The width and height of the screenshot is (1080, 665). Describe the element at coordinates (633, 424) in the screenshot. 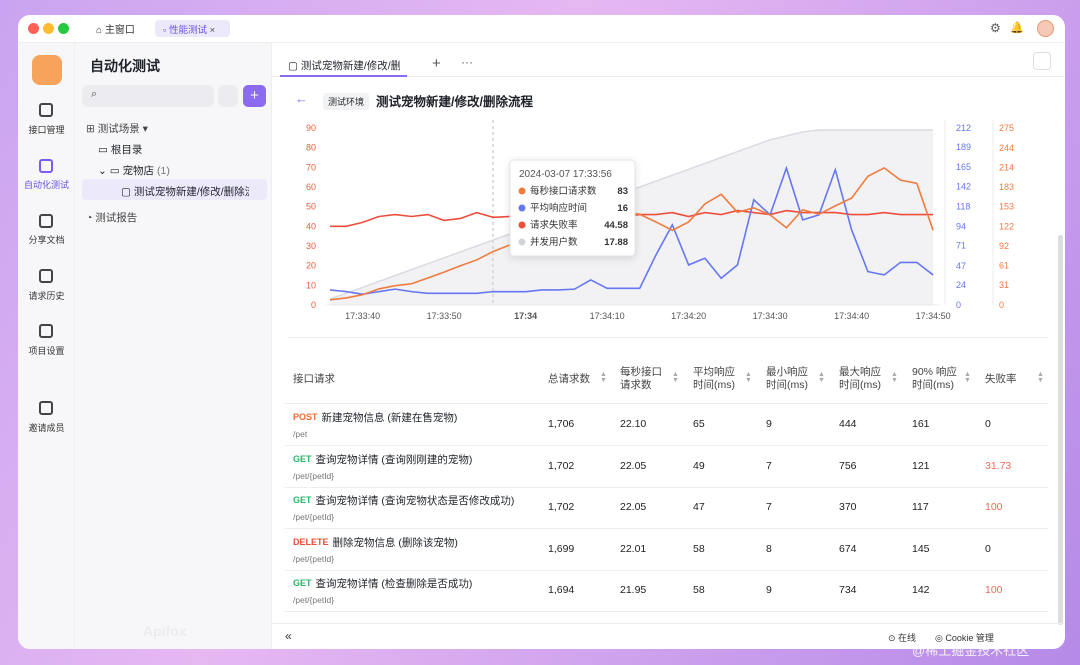

I see `cell: 22.10` at that location.